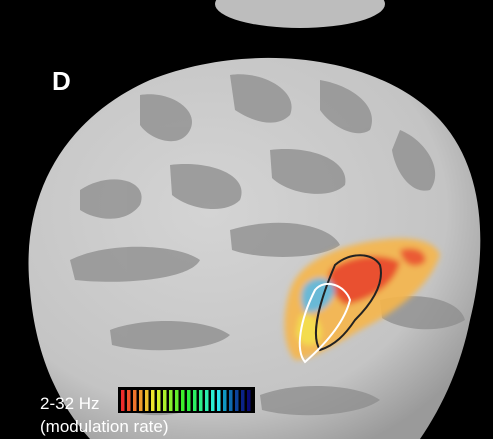  What do you see at coordinates (70, 403) in the screenshot?
I see `colorbar-label: 2-32 Hz` at bounding box center [70, 403].